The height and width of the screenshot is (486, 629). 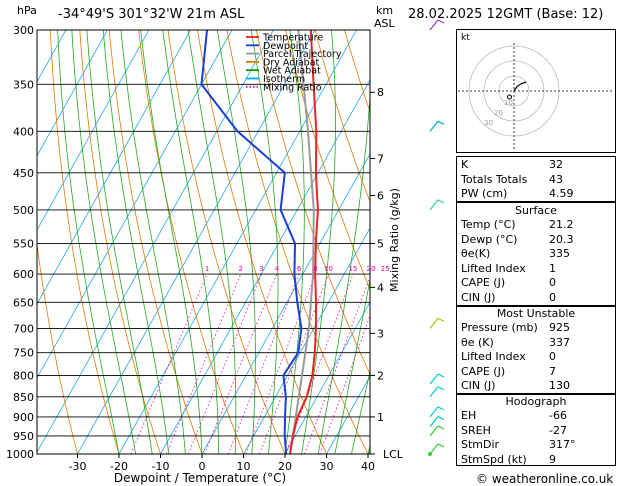 I want to click on param-row: StmSpd (kt) 9, so click(x=536, y=460).